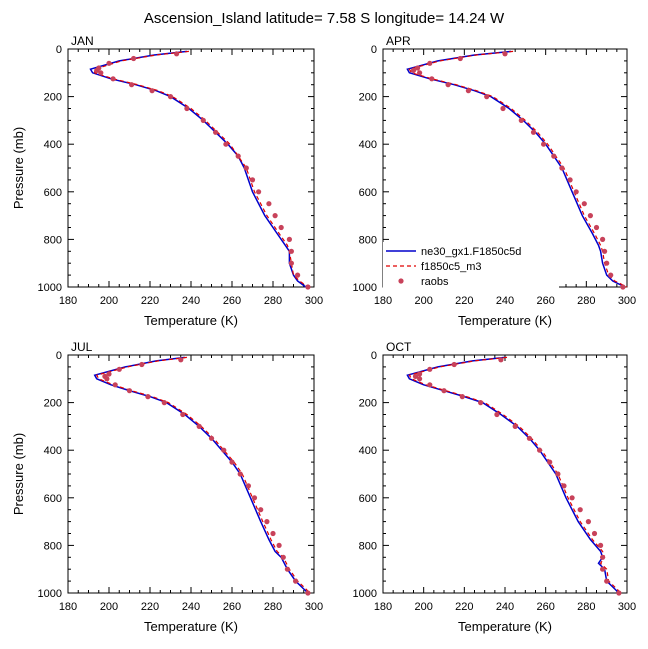 Image resolution: width=648 pixels, height=649 pixels. Describe the element at coordinates (82, 41) in the screenshot. I see `panel-label: JAN` at that location.